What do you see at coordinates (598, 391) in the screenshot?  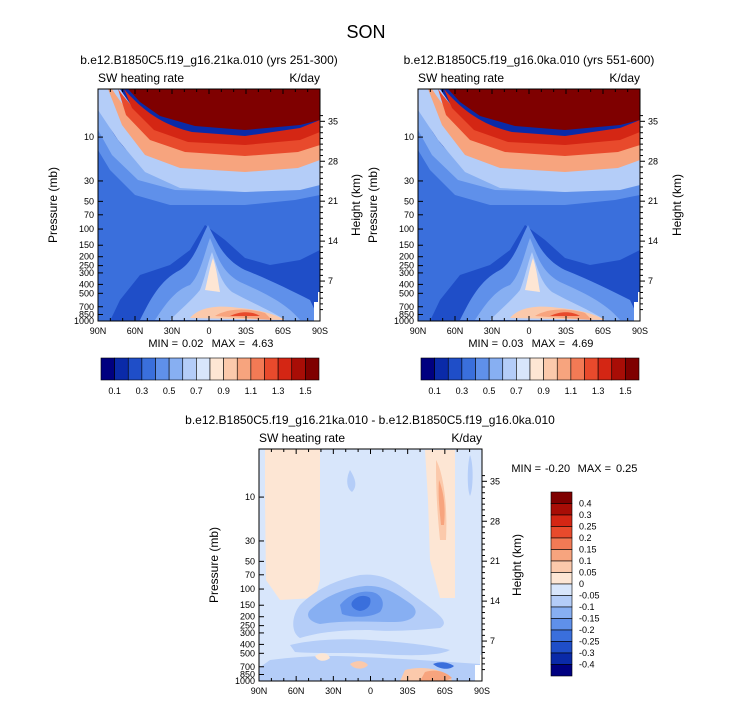 I see `colorbar-0ka-label: 1.3` at bounding box center [598, 391].